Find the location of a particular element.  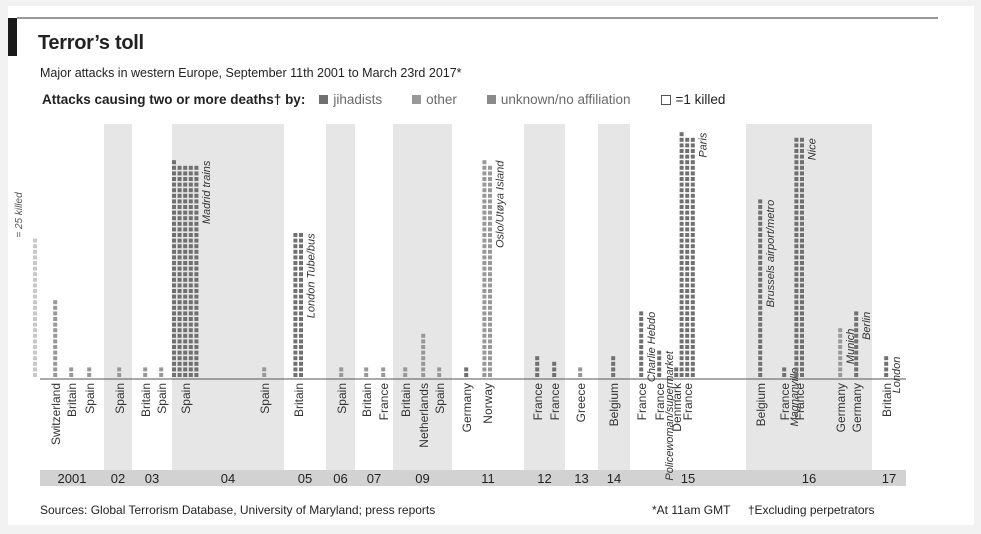

year-label-03: 03 is located at coordinates (152, 478).